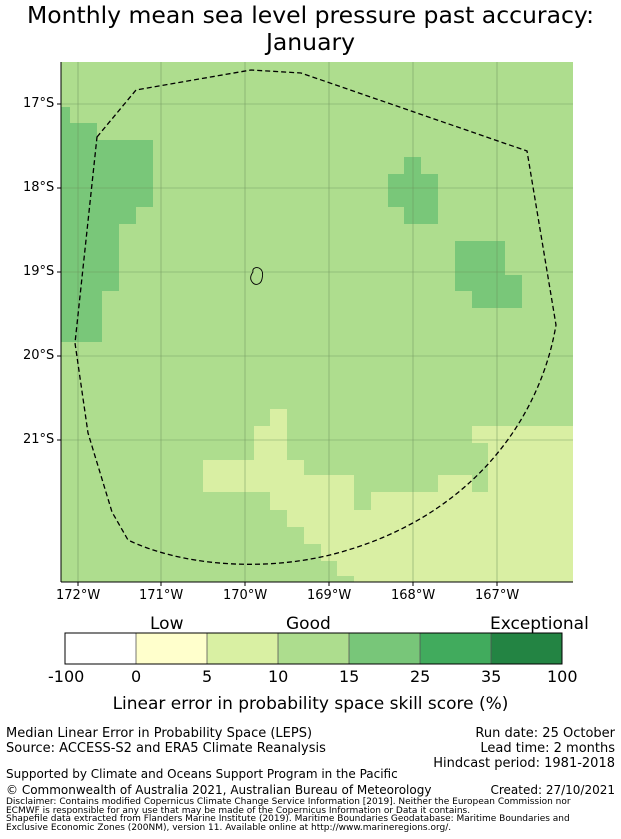  Describe the element at coordinates (349, 676) in the screenshot. I see `colorbar-tick-15: 15` at that location.